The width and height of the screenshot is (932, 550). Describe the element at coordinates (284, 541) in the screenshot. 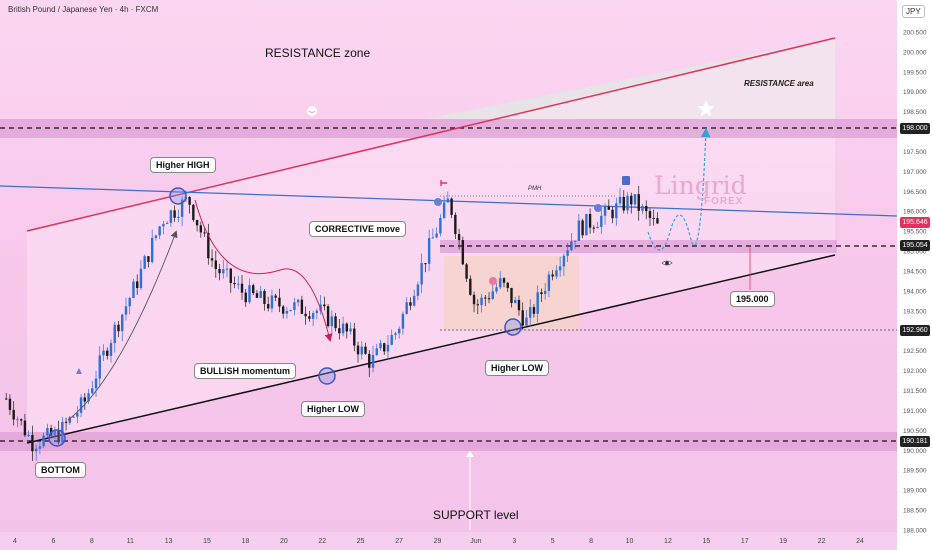

I see `x-tick-label: 20` at that location.